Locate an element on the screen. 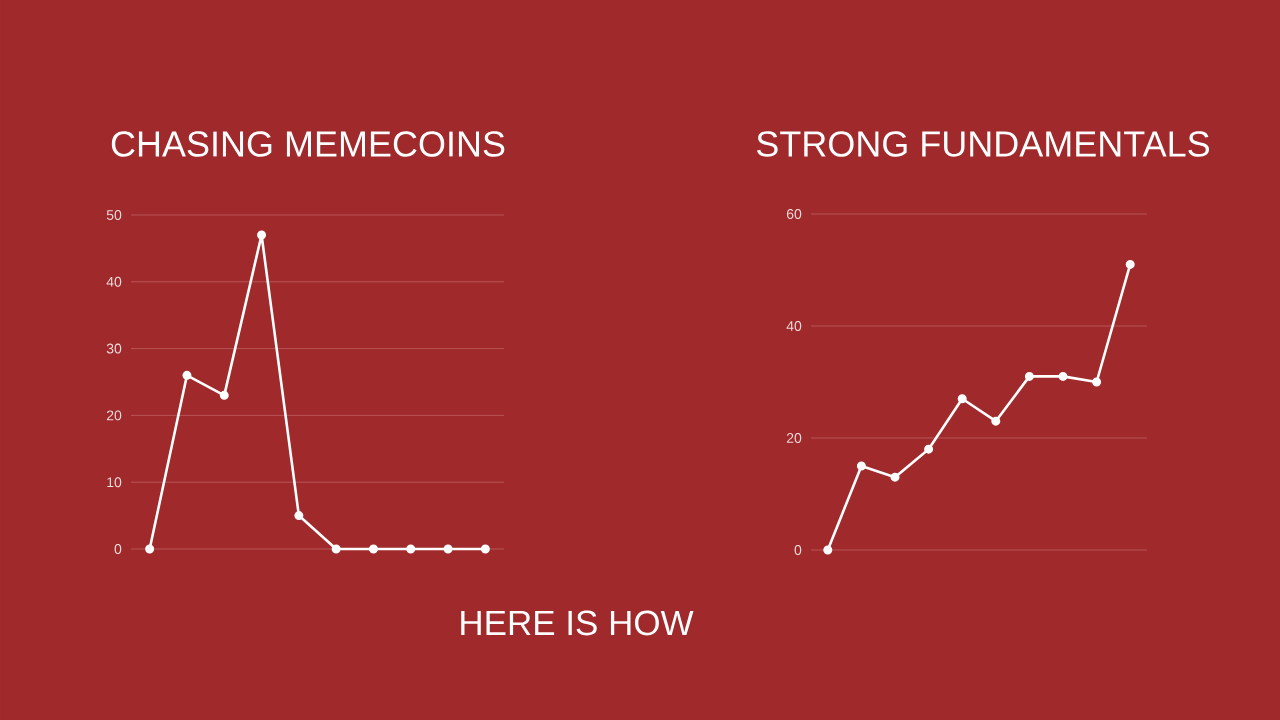 The image size is (1280, 720). text: HERE IS HOW is located at coordinates (577, 623).